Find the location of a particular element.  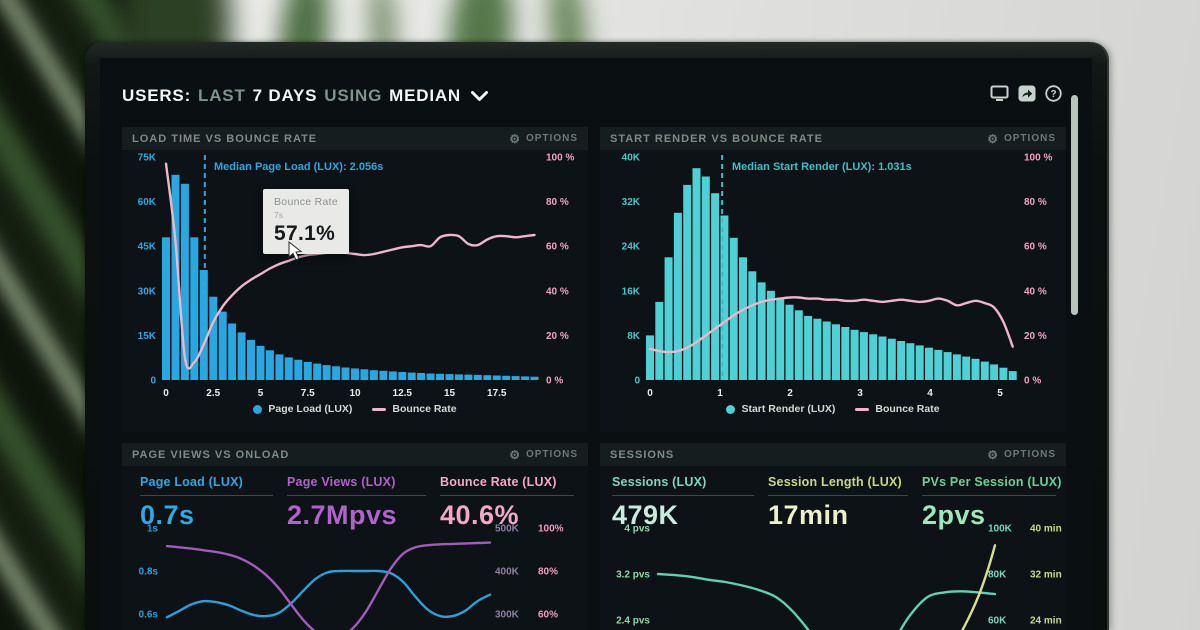

chevron-down-icon is located at coordinates (479, 95).